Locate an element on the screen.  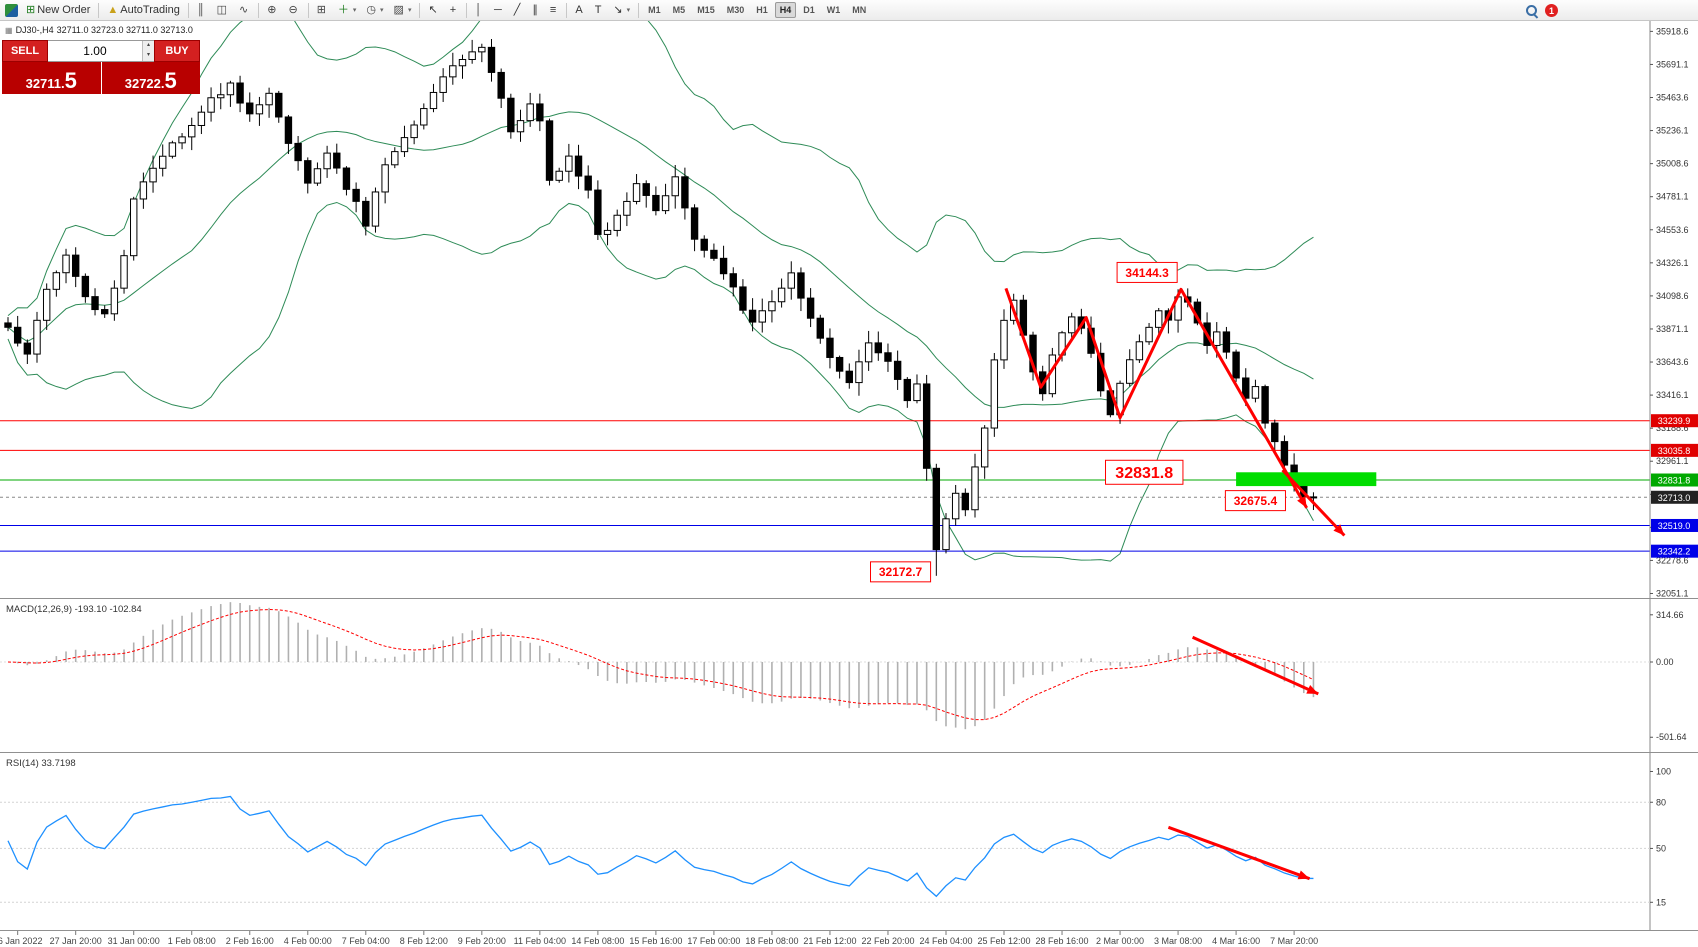
svg-text: 32172.7 is located at coordinates (901, 572).